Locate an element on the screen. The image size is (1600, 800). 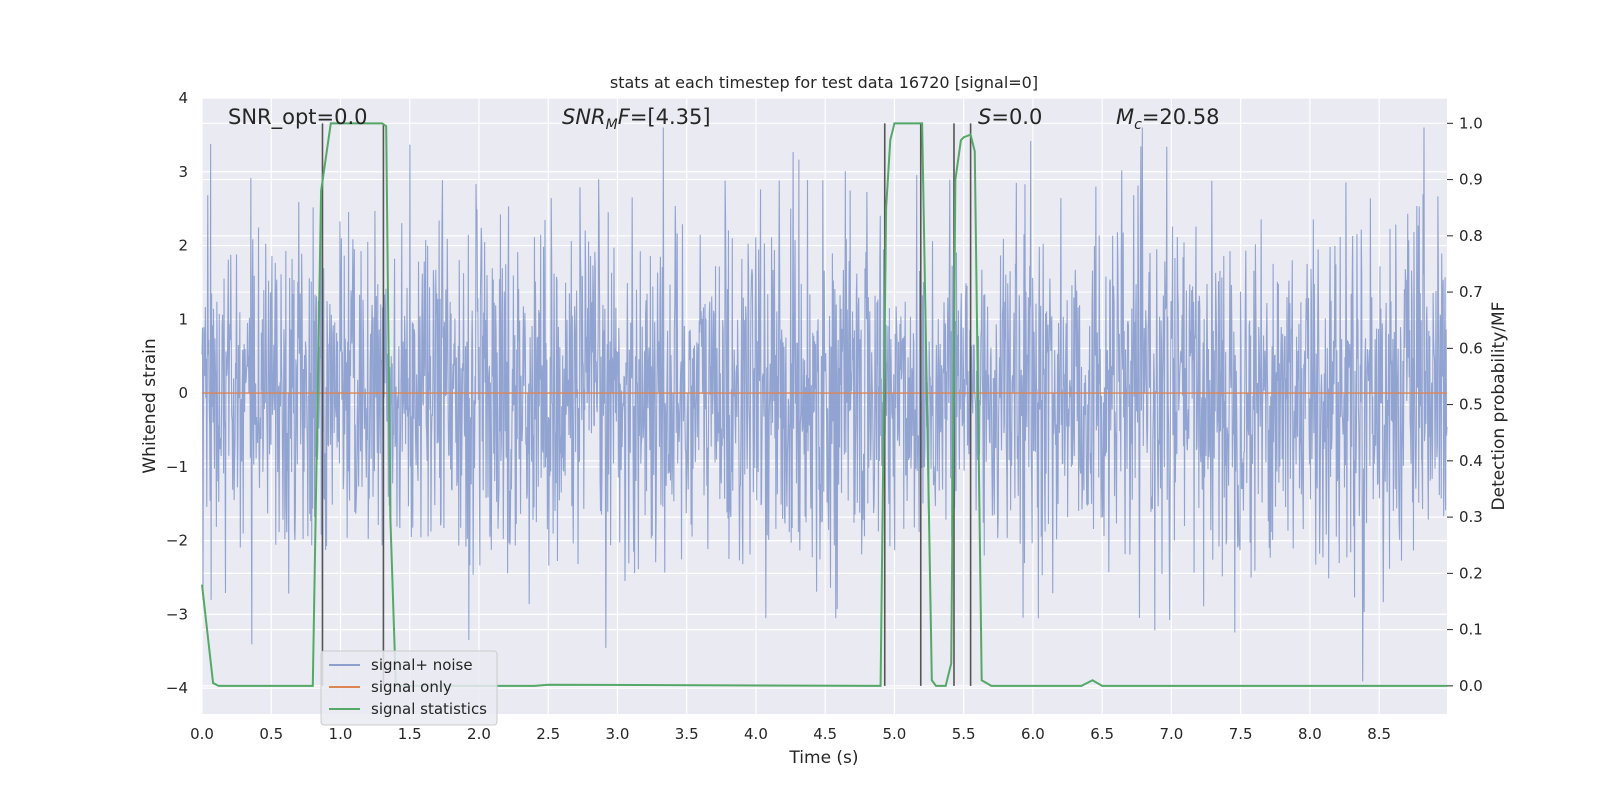
y2-tick-label: 0.1 is located at coordinates (1471, 630).